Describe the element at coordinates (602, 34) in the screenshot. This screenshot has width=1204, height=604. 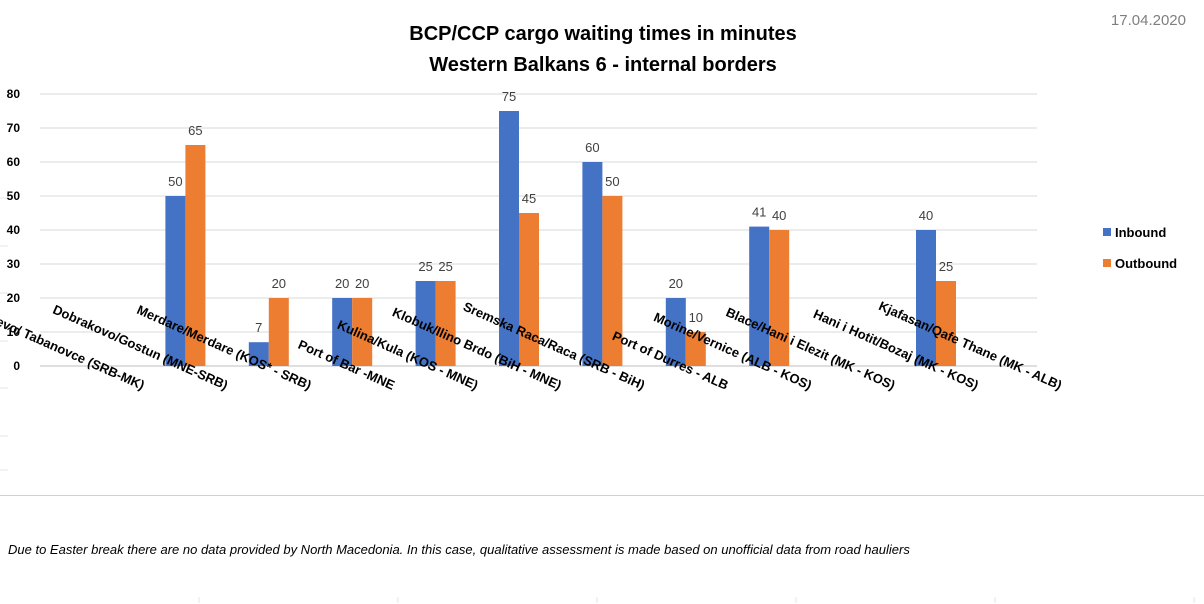
I see `chart-title: BCP/CCP cargo waiting times in minutes` at that location.